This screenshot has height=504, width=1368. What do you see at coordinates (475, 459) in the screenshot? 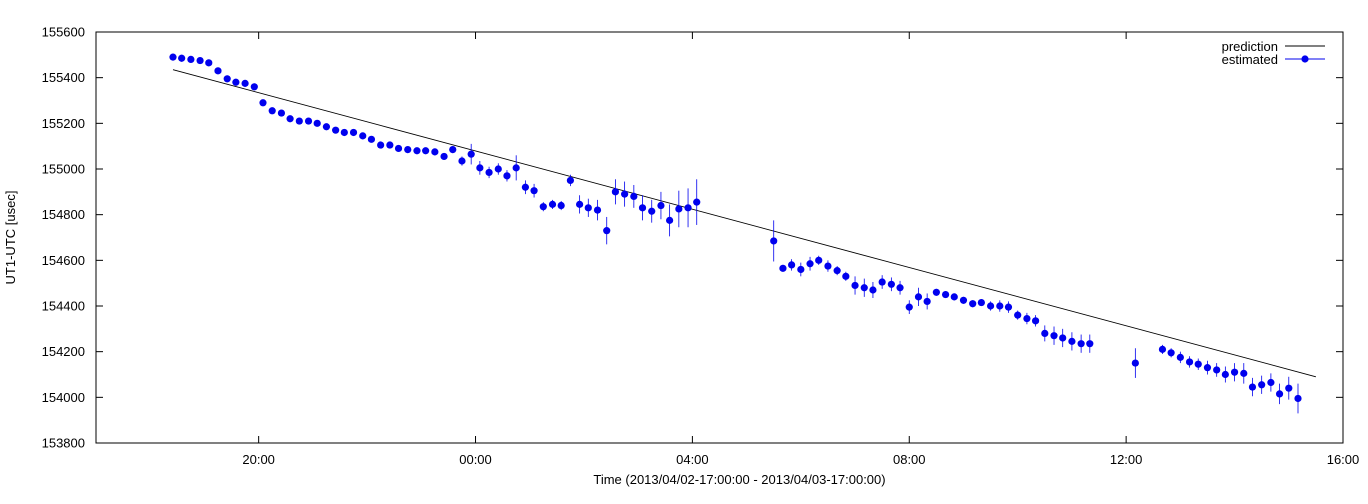
I see `x-tick-label: 00:00` at bounding box center [475, 459].